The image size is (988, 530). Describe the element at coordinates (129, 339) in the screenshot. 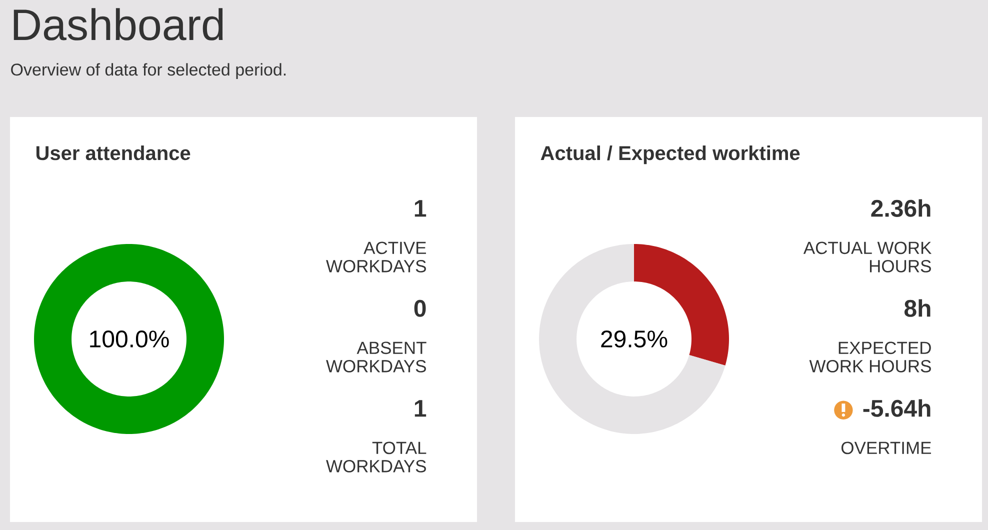

I see `text: 100.0%` at that location.